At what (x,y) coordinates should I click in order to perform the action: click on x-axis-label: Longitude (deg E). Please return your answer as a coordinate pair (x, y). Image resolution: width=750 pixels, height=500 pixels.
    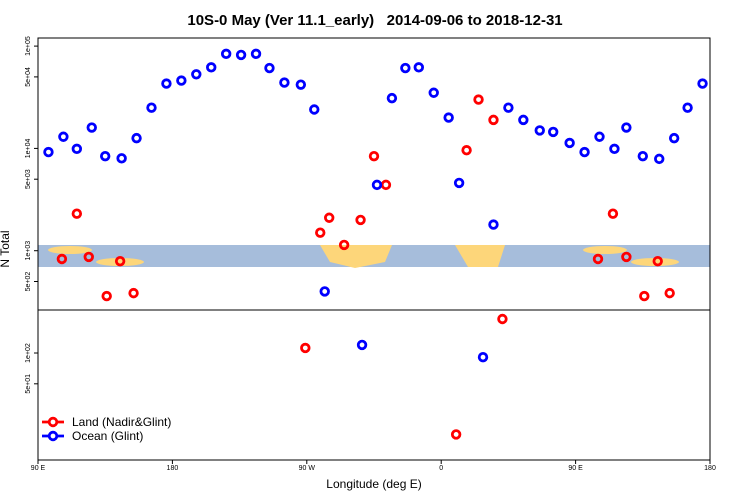
    Looking at the image, I should click on (373, 484).